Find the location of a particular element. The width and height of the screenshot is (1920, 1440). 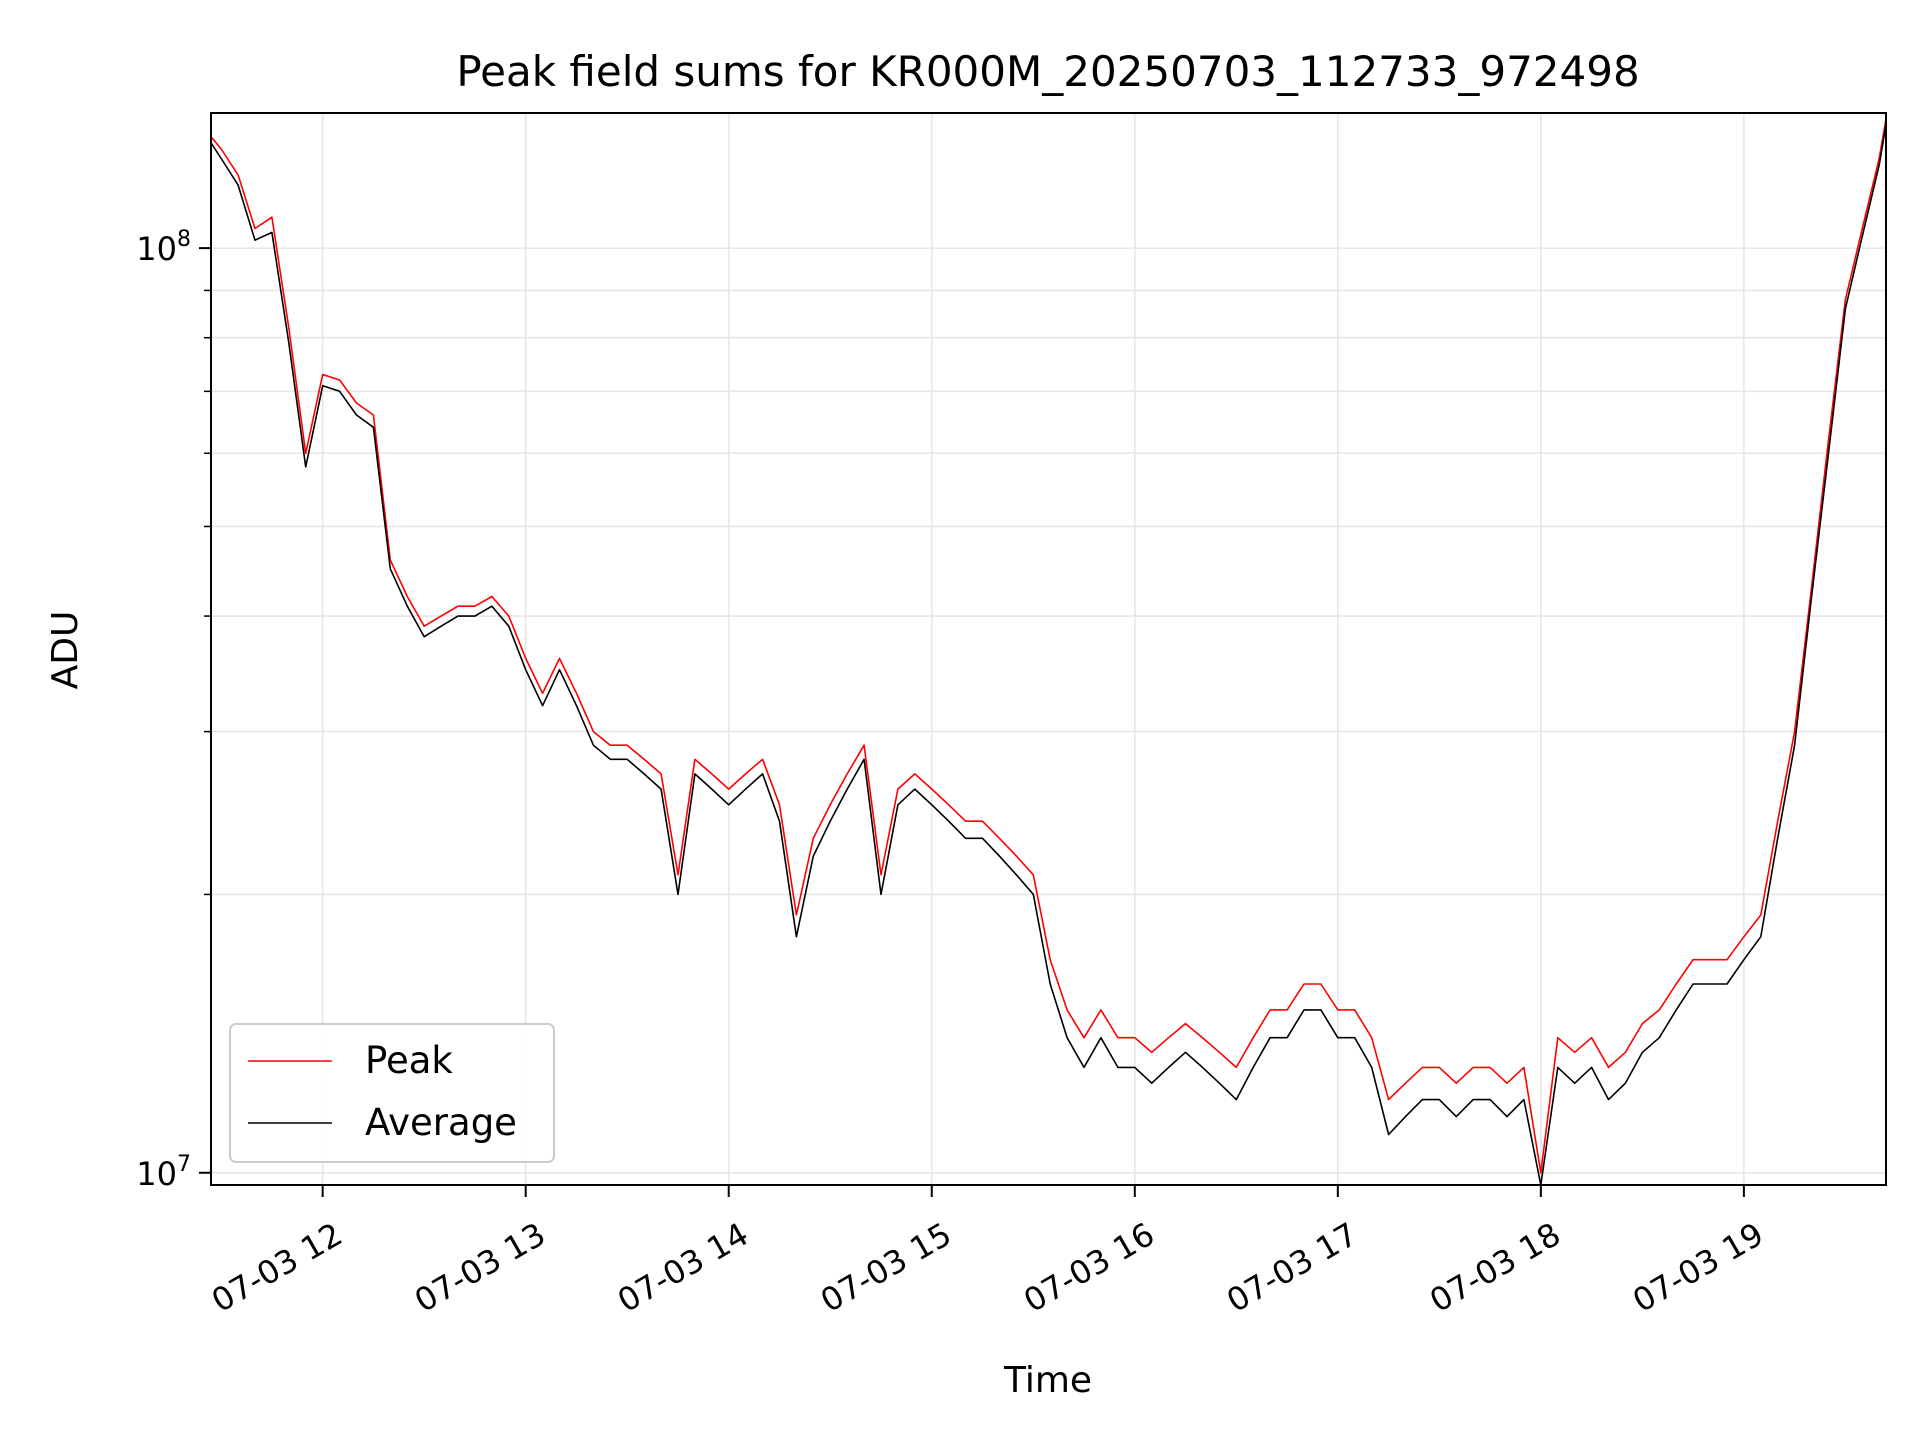

legend-box is located at coordinates (392, 1093).